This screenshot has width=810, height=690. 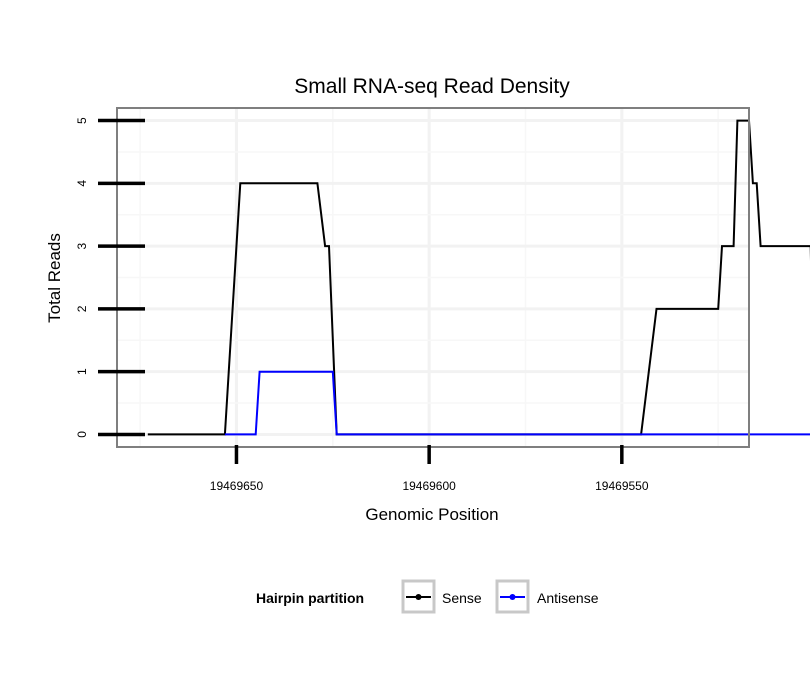 What do you see at coordinates (429, 469) in the screenshot?
I see `x-axis: 19469650 19469600 19469550` at bounding box center [429, 469].